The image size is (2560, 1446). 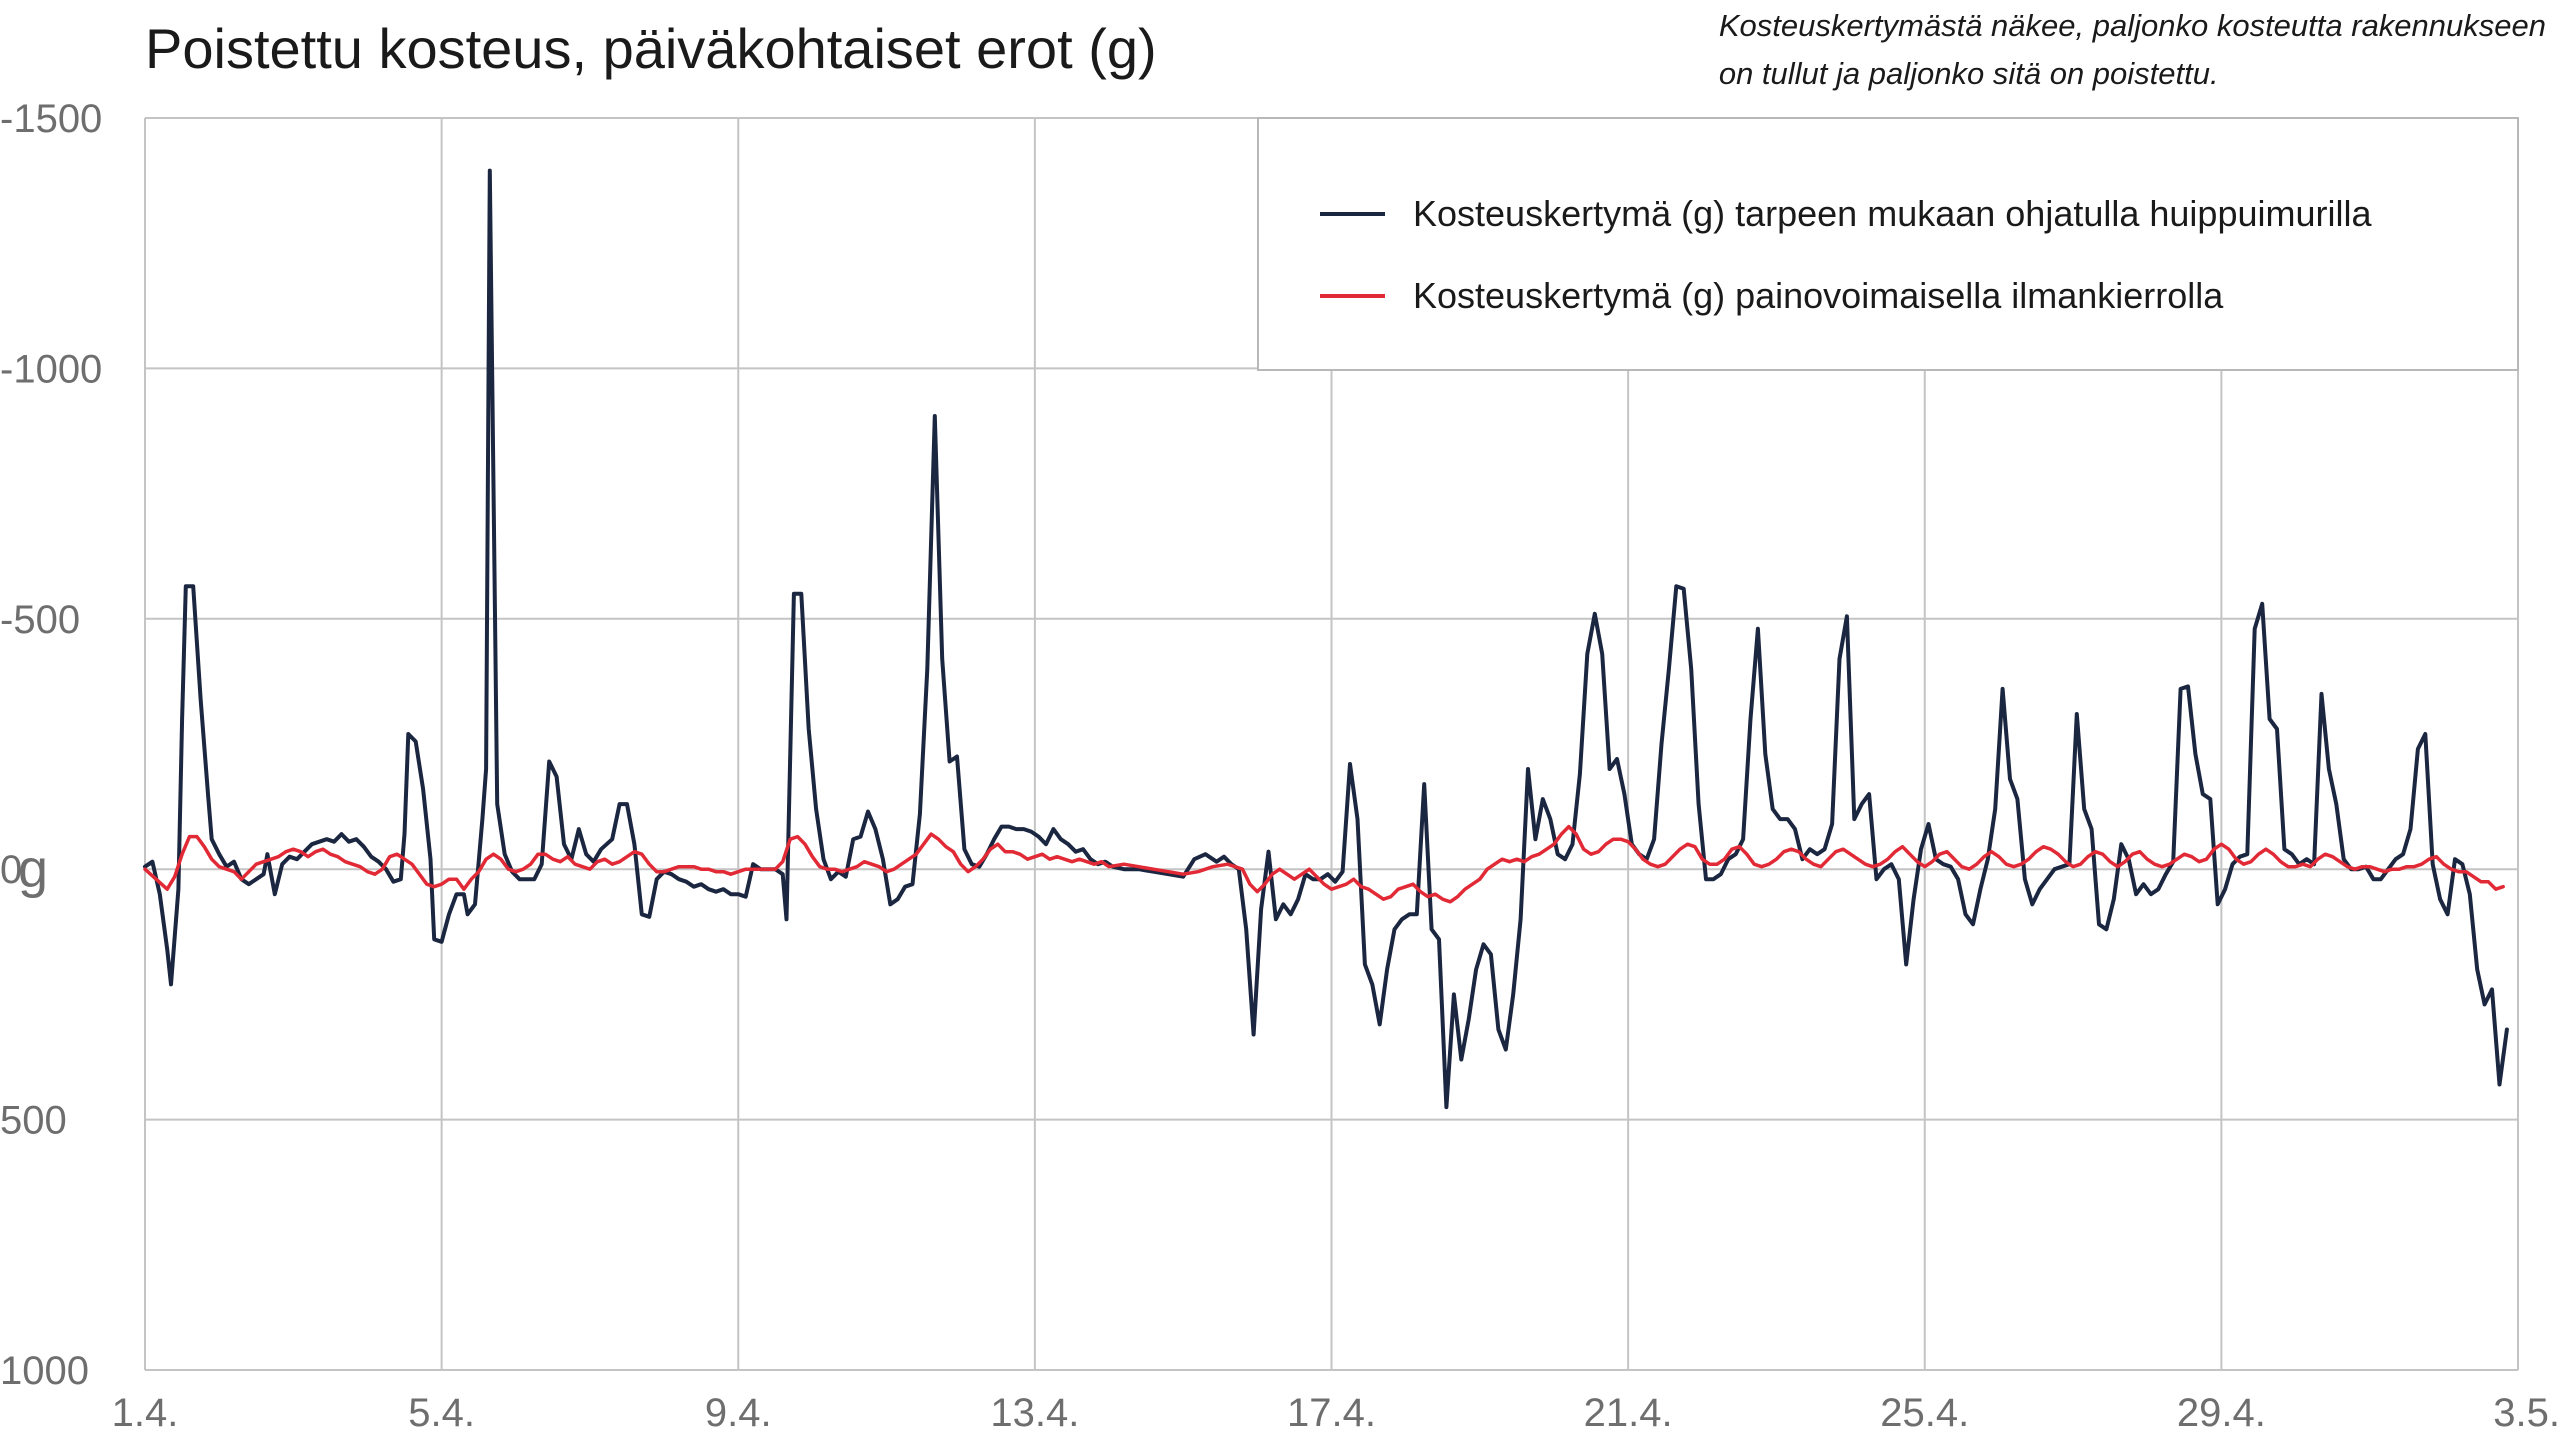 I want to click on series-line-painovoimainen, so click(x=1324, y=864).